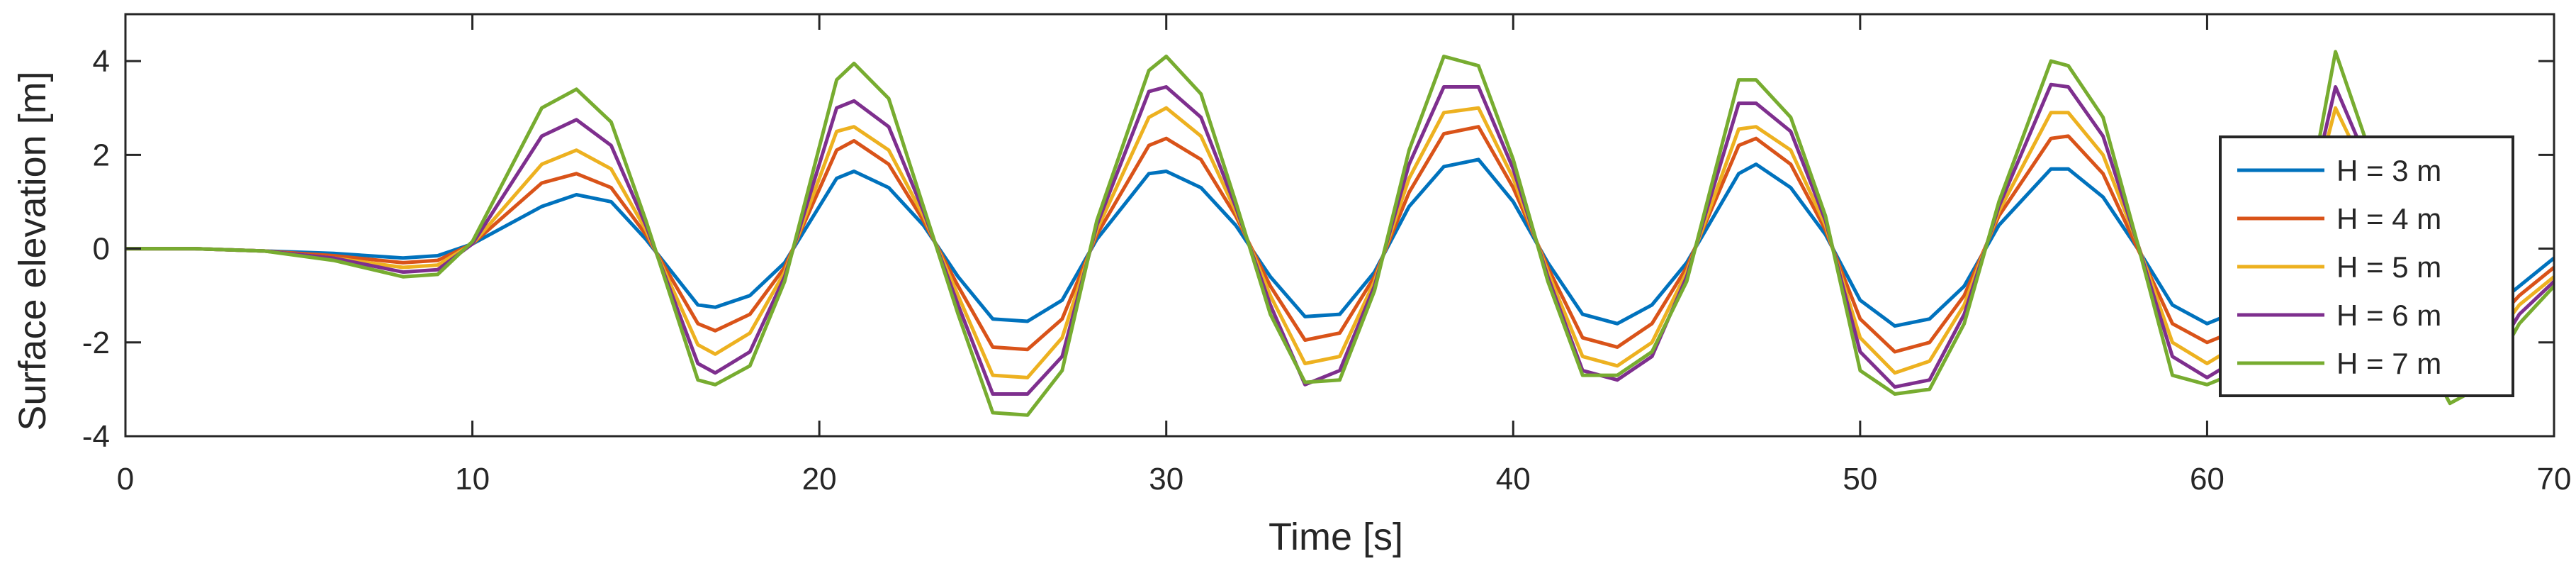  What do you see at coordinates (472, 479) in the screenshot?
I see `x-tick-label: 10` at bounding box center [472, 479].